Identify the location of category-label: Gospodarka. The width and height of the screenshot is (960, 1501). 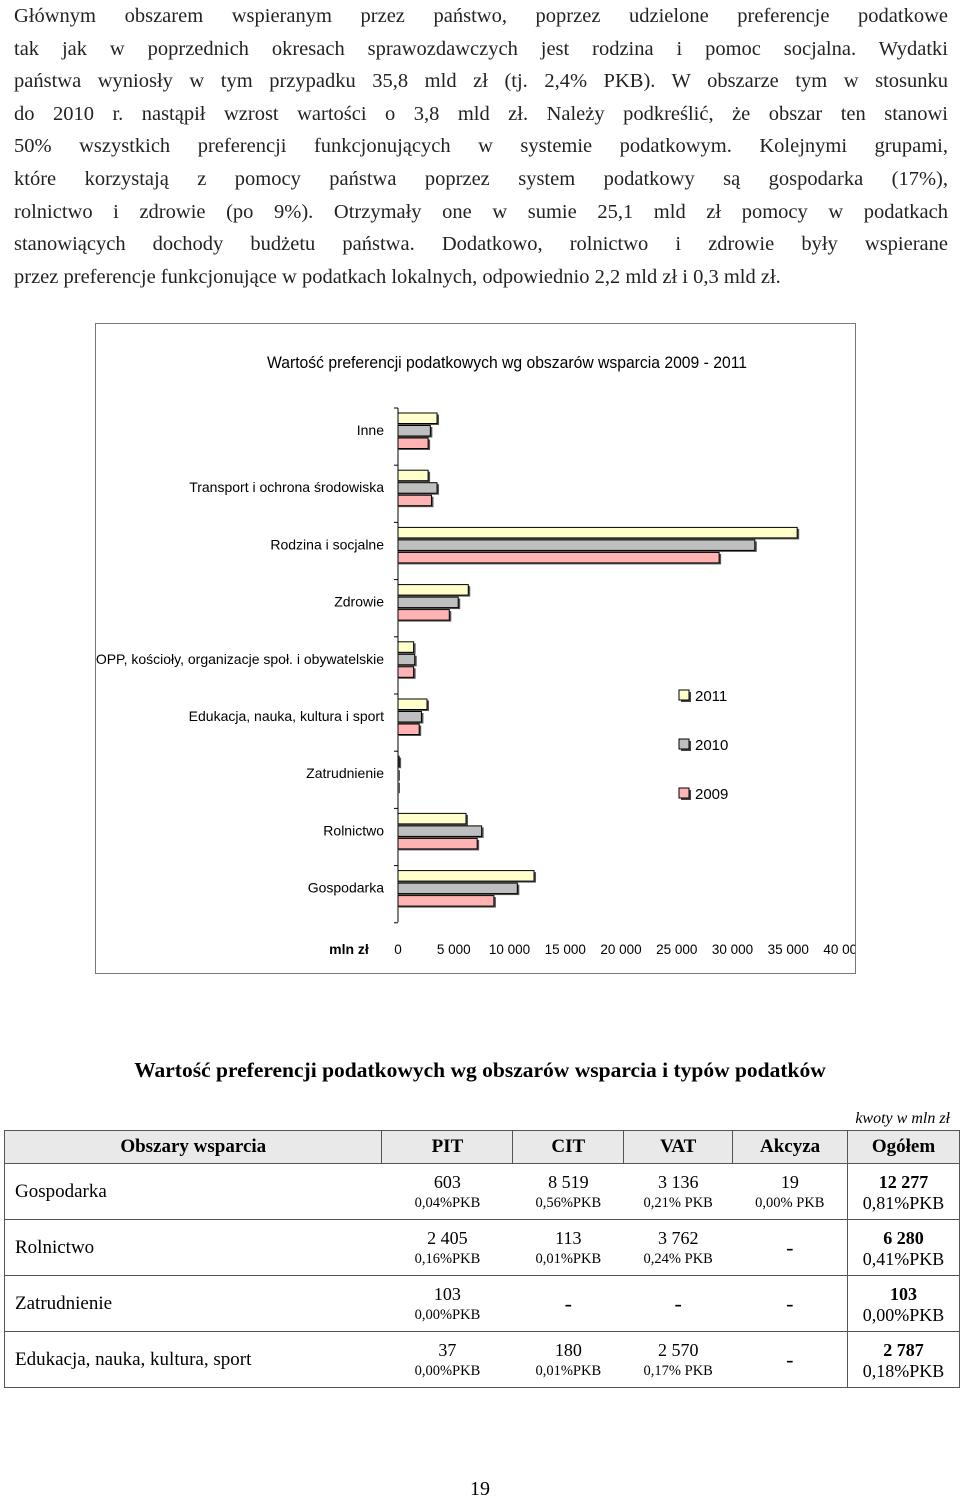
(346, 888).